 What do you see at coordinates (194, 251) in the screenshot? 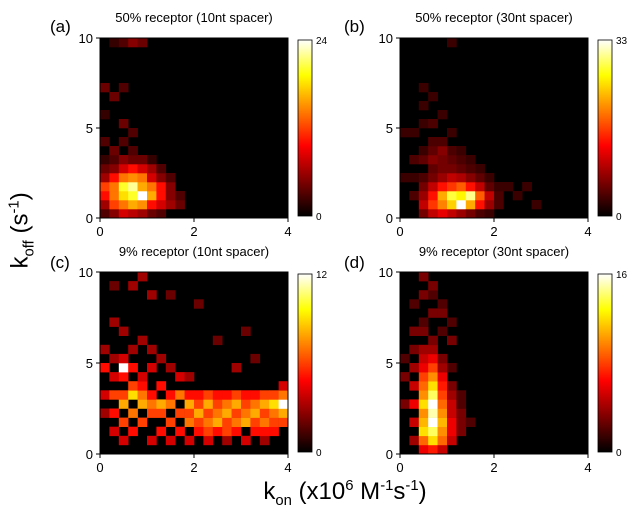
I see `panel-title: 9% receptor (10nt spacer)` at bounding box center [194, 251].